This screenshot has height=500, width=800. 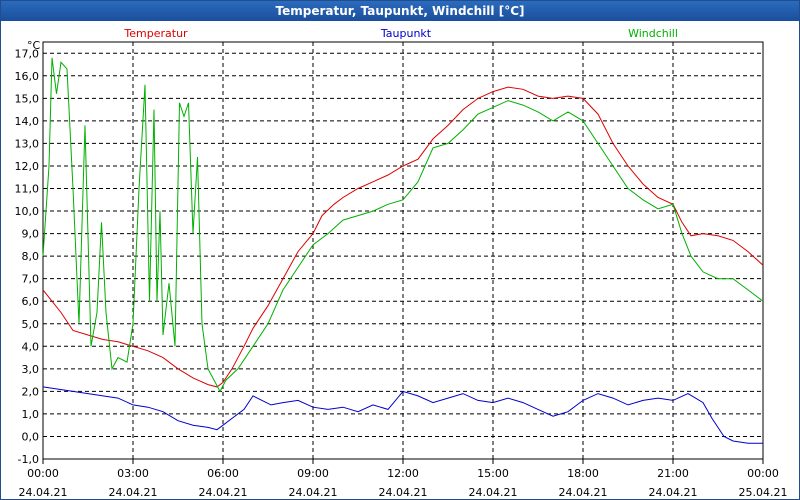 What do you see at coordinates (31, 234) in the screenshot?
I see `y-tick-label: 9,0` at bounding box center [31, 234].